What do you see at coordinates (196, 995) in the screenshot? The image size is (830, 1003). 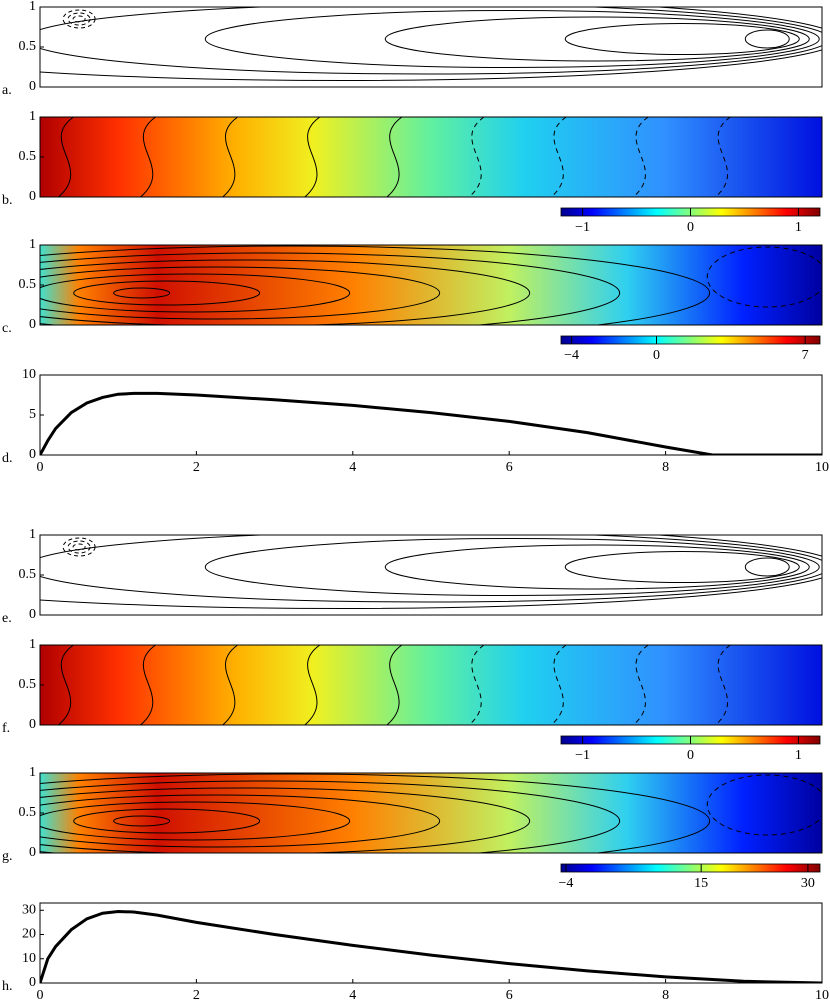 I see `x-tick-label: 2` at bounding box center [196, 995].